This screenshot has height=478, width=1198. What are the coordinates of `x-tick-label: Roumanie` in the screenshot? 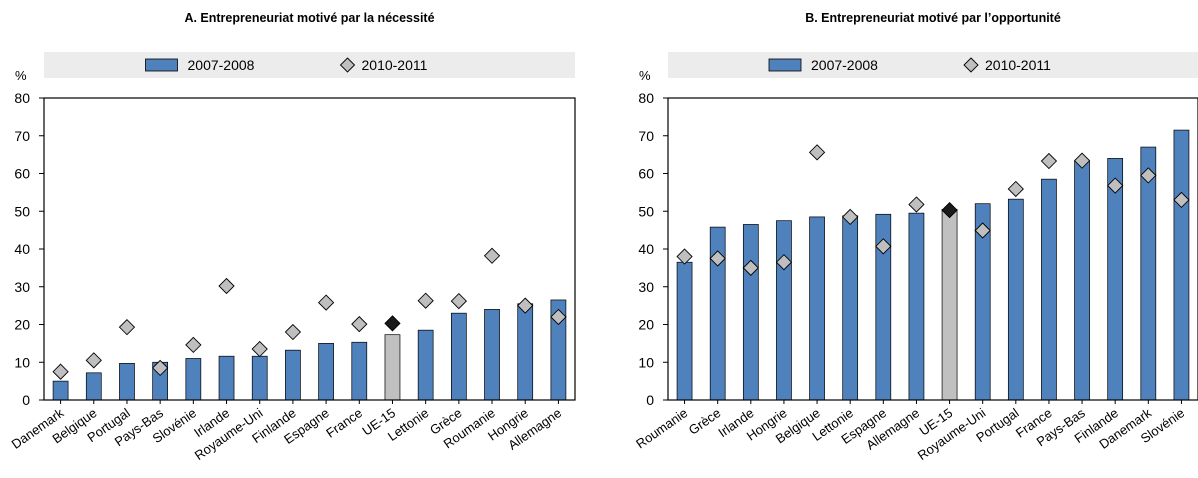 It's located at (661, 428).